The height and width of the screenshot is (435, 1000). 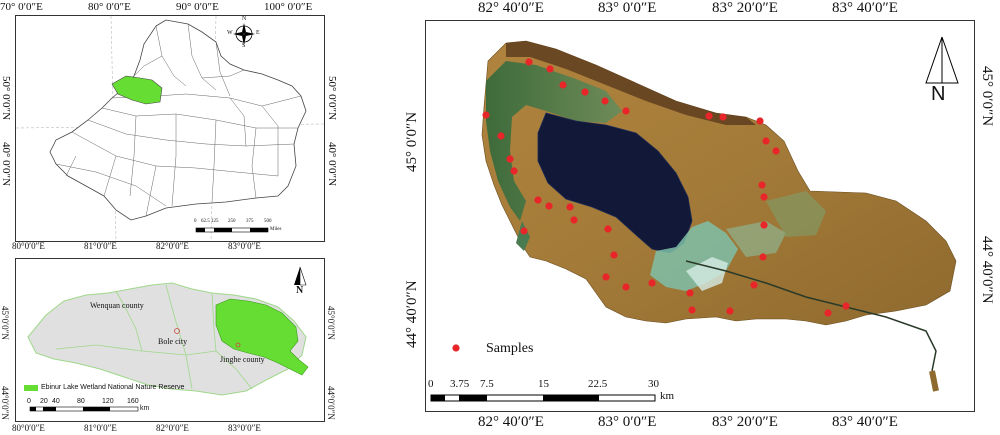 I want to click on lon-label-bottom: 83° 40′0″E, so click(x=865, y=422).